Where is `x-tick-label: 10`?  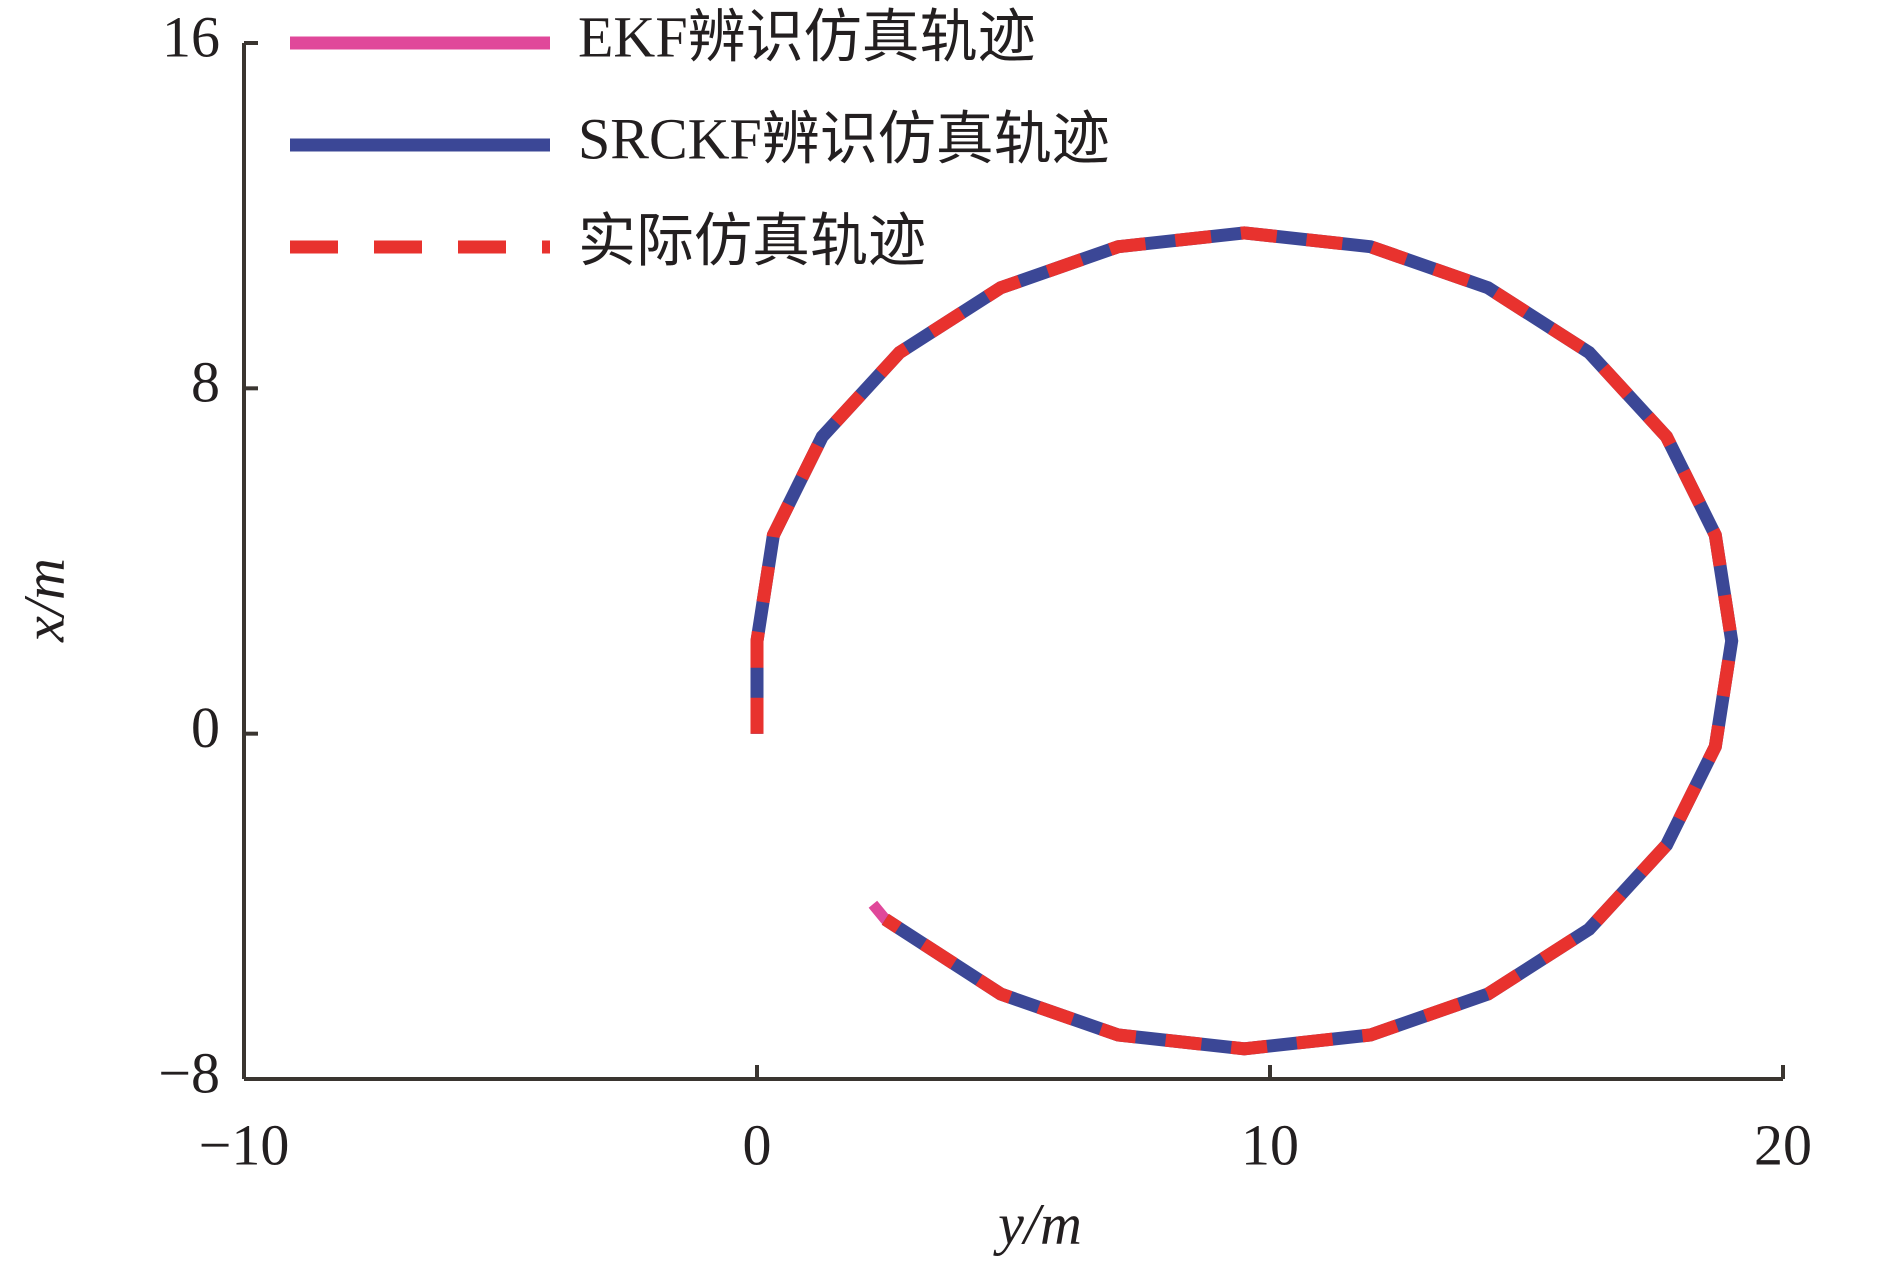 x-tick-label: 10 is located at coordinates (1270, 1144).